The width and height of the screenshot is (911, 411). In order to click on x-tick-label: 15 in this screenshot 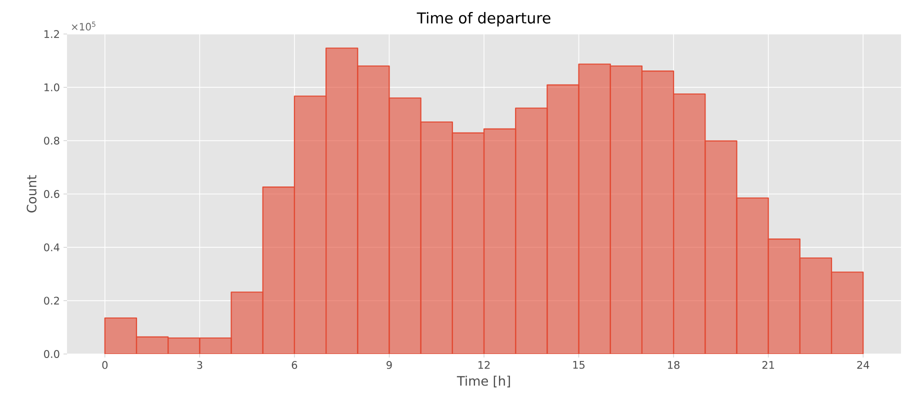, I will do `click(579, 365)`.